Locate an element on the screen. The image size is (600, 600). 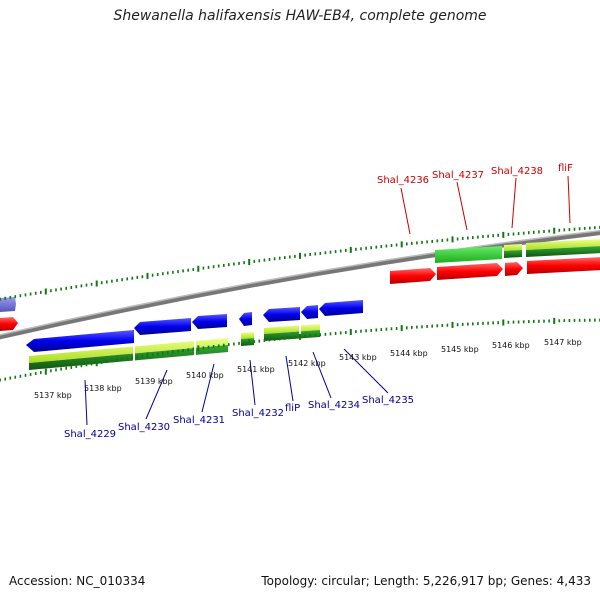
gene-arrow-shal-4230-blue is located at coordinates (162, 326).